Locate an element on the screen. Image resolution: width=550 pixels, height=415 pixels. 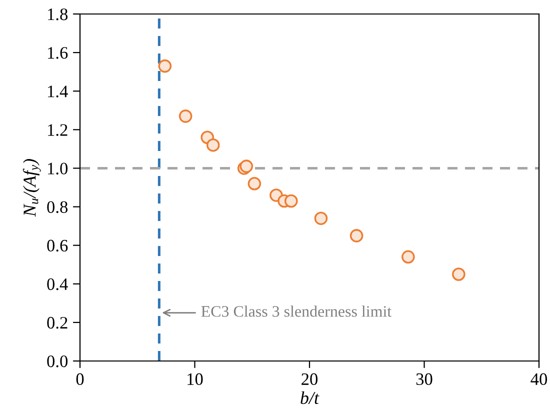
x-tick-label: 40 is located at coordinates (539, 379).